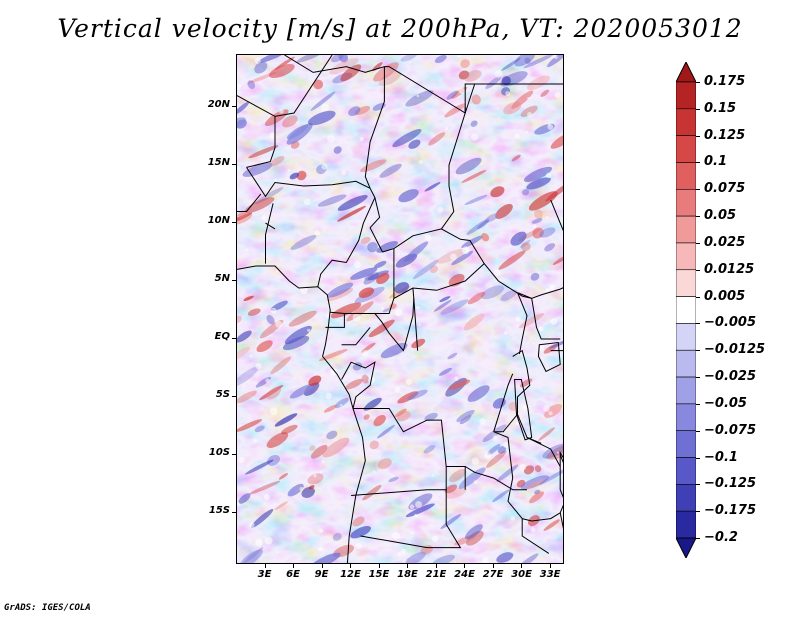 Image resolution: width=800 pixels, height=618 pixels. I want to click on lon-tick-mark, so click(351, 566).